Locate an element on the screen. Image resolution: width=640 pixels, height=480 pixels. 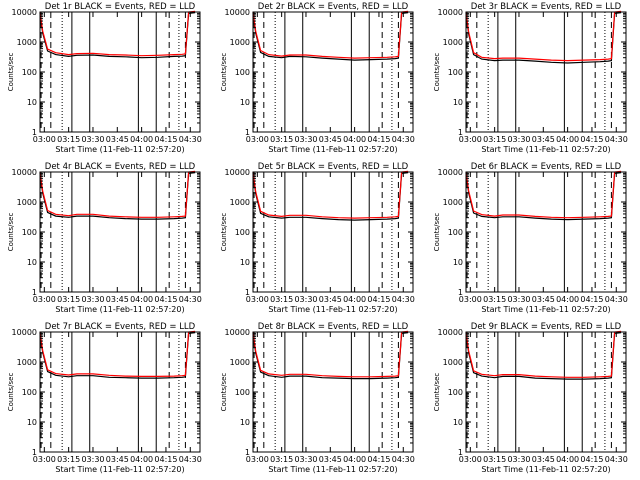
panel-title: Det 1r BLACK = Events, RED = LLD is located at coordinates (120, 7).